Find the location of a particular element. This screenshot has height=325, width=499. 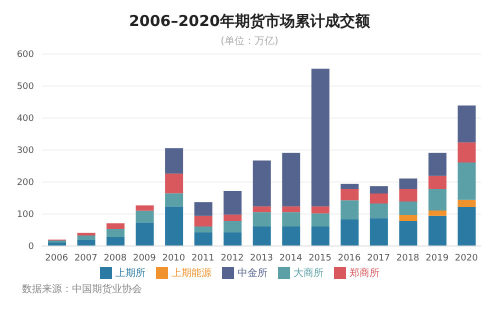

x-tick-label: 2008 is located at coordinates (115, 258).